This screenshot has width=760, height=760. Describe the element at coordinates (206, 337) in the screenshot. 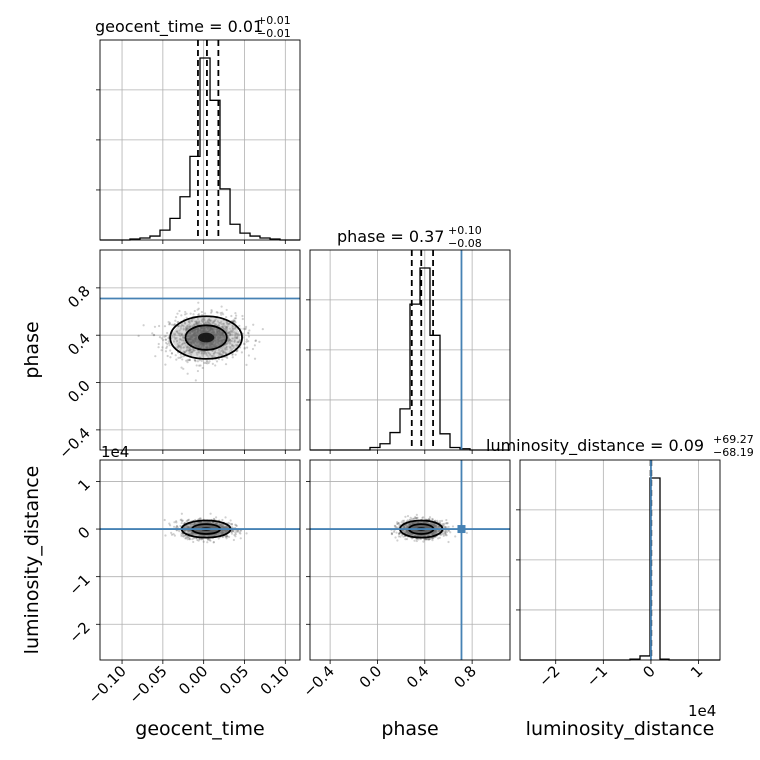

I see `contour-inner` at that location.